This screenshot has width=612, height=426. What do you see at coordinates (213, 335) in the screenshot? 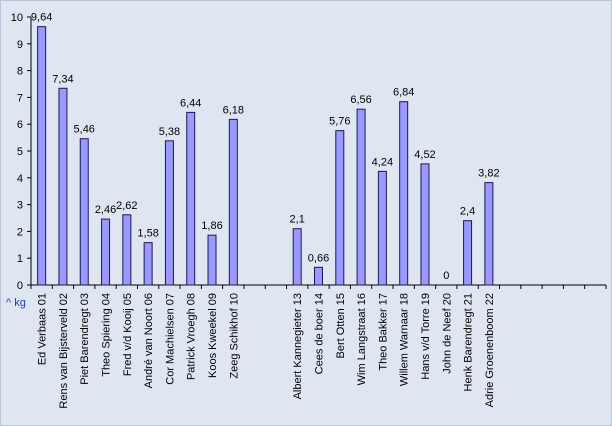
I see `x-tick-label: Koos Kweekel 09` at bounding box center [213, 335].